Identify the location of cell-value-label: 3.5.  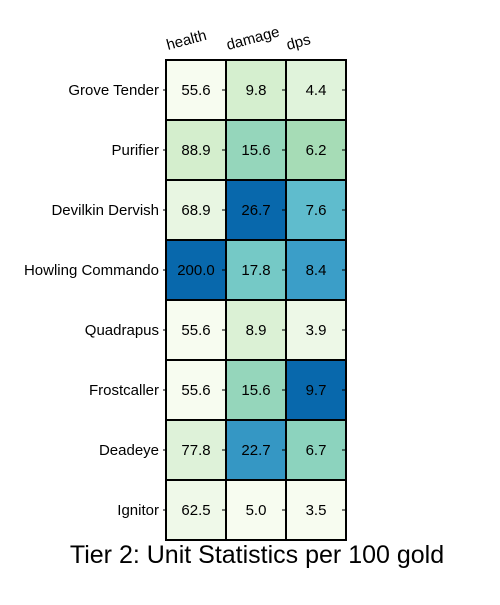
(316, 510).